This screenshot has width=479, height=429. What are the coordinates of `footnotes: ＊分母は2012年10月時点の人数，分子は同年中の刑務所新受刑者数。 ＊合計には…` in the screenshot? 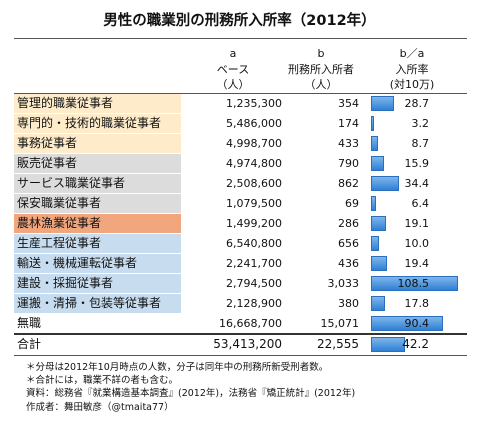 It's located at (190, 387).